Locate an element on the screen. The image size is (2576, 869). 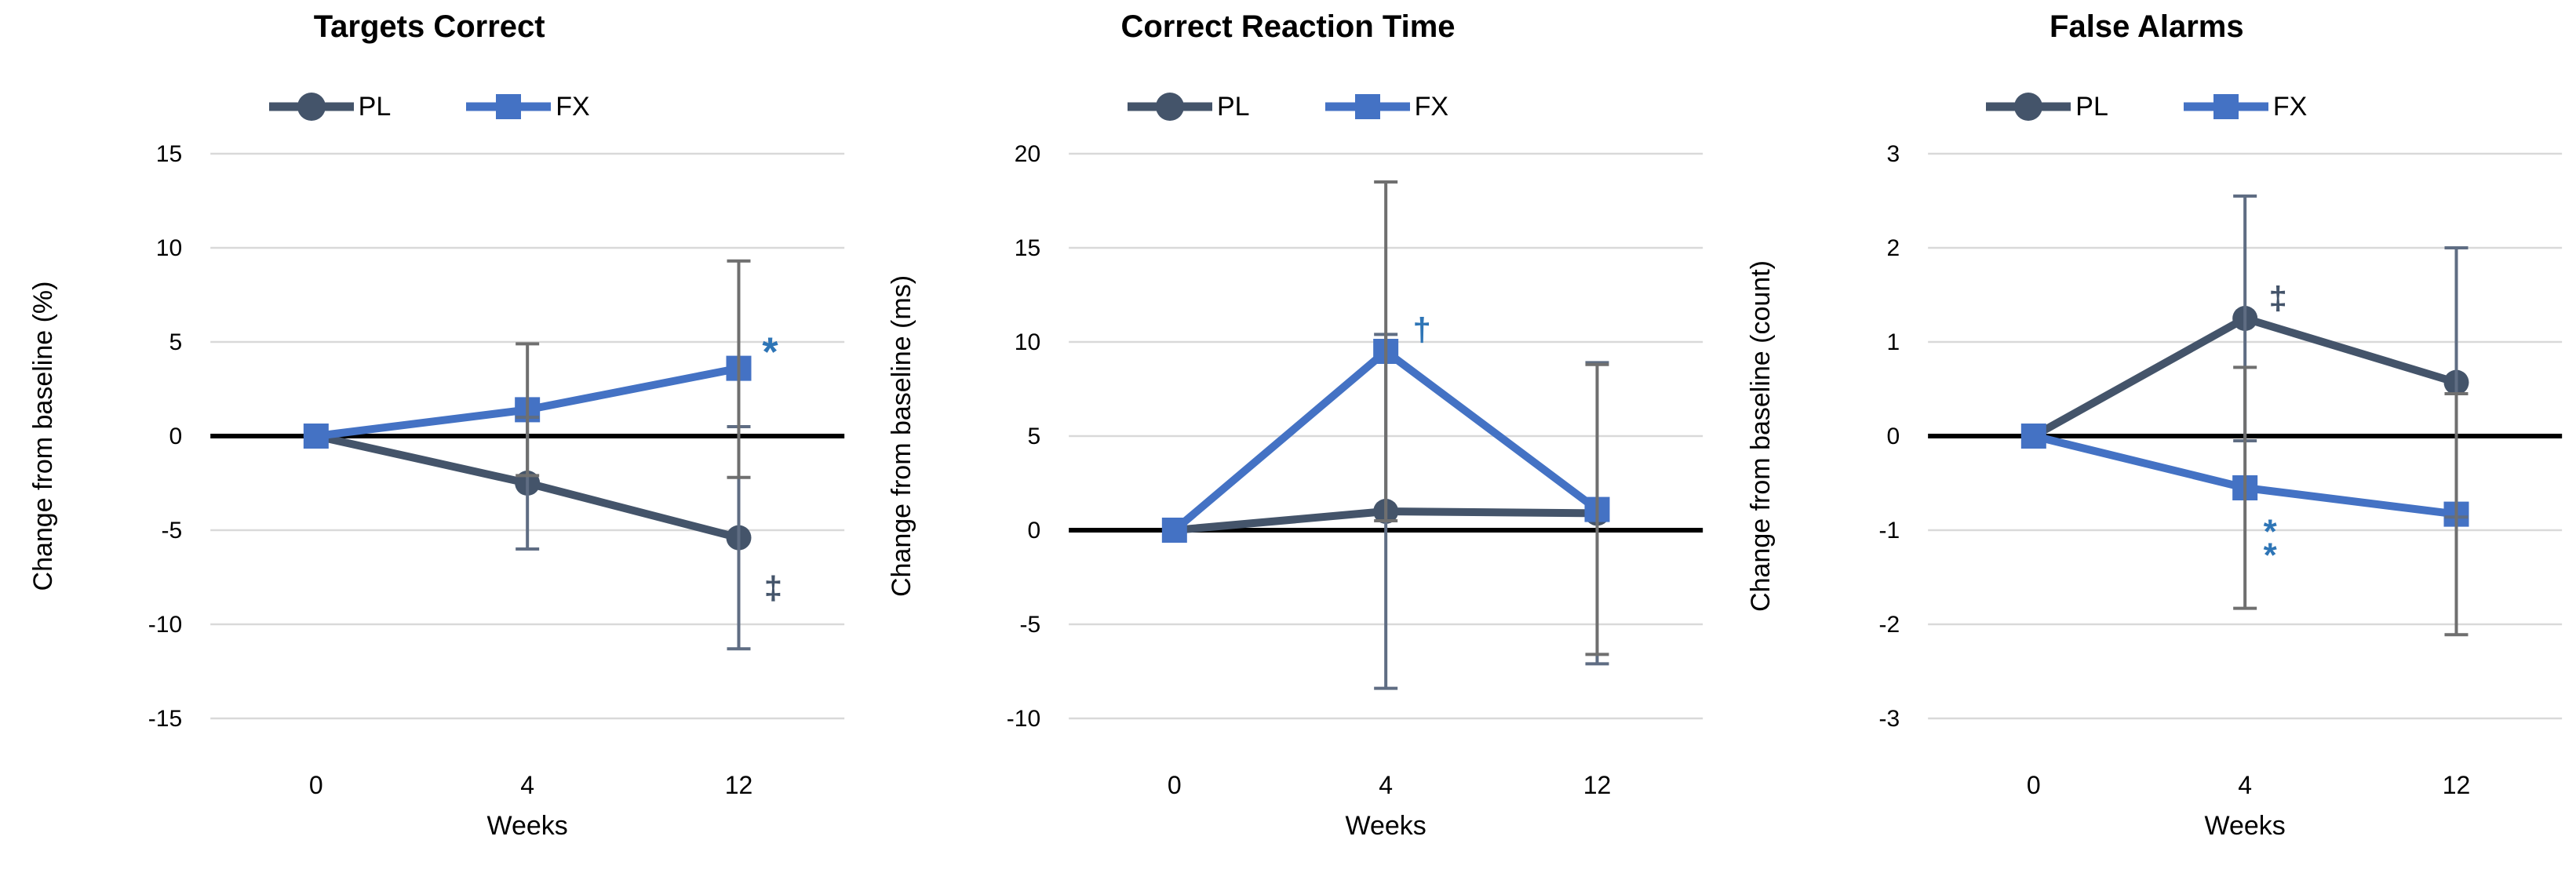
y-tick-label: 3 is located at coordinates (1893, 154).